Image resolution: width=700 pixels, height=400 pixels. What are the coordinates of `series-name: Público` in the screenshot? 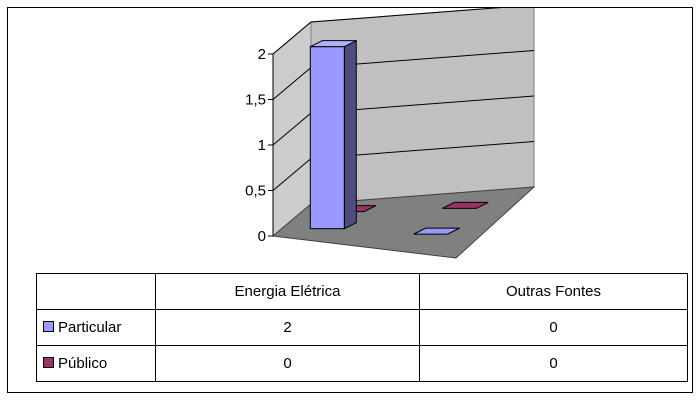 It's located at (83, 363).